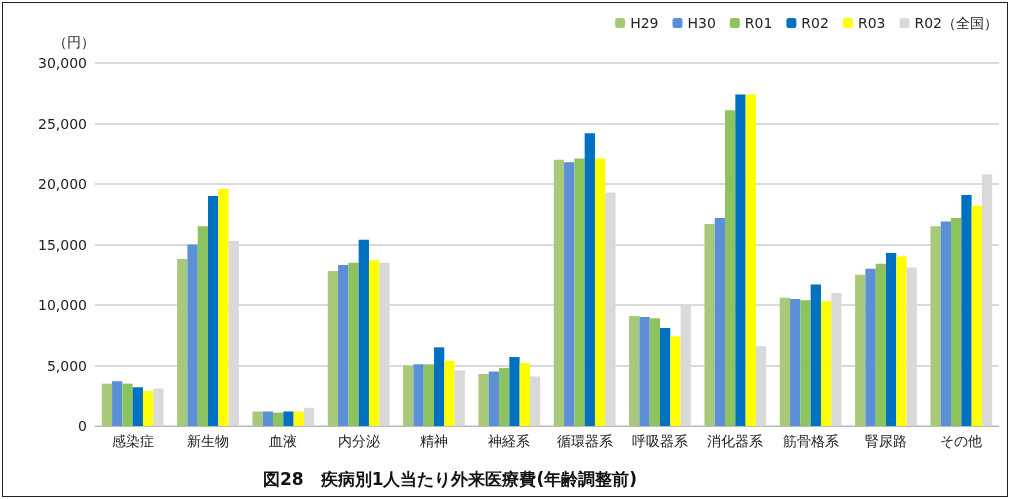  I want to click on legend-label: R03, so click(871, 23).